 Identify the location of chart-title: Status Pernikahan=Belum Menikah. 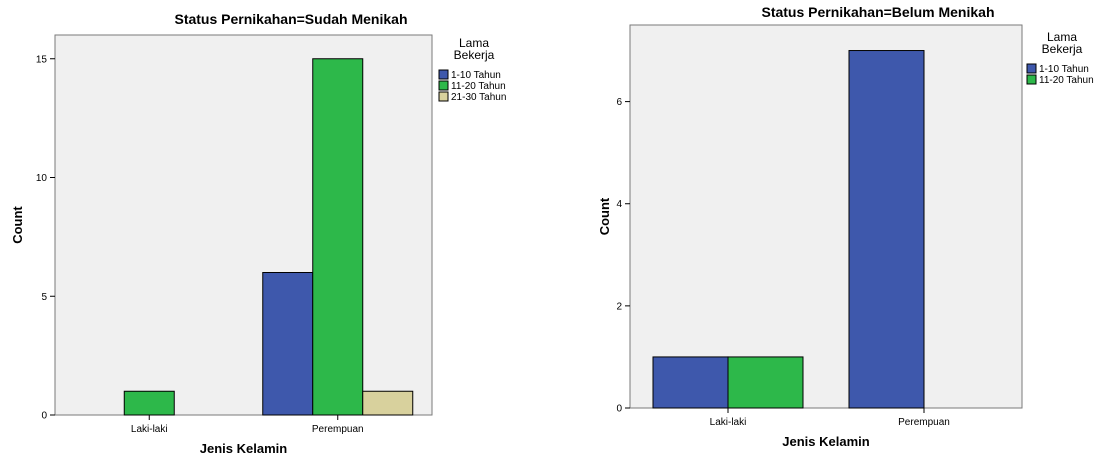
(877, 12).